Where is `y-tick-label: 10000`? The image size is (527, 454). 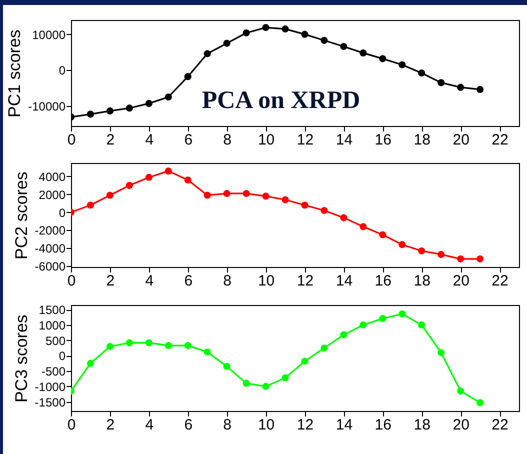
y-tick-label: 10000 is located at coordinates (49, 35).